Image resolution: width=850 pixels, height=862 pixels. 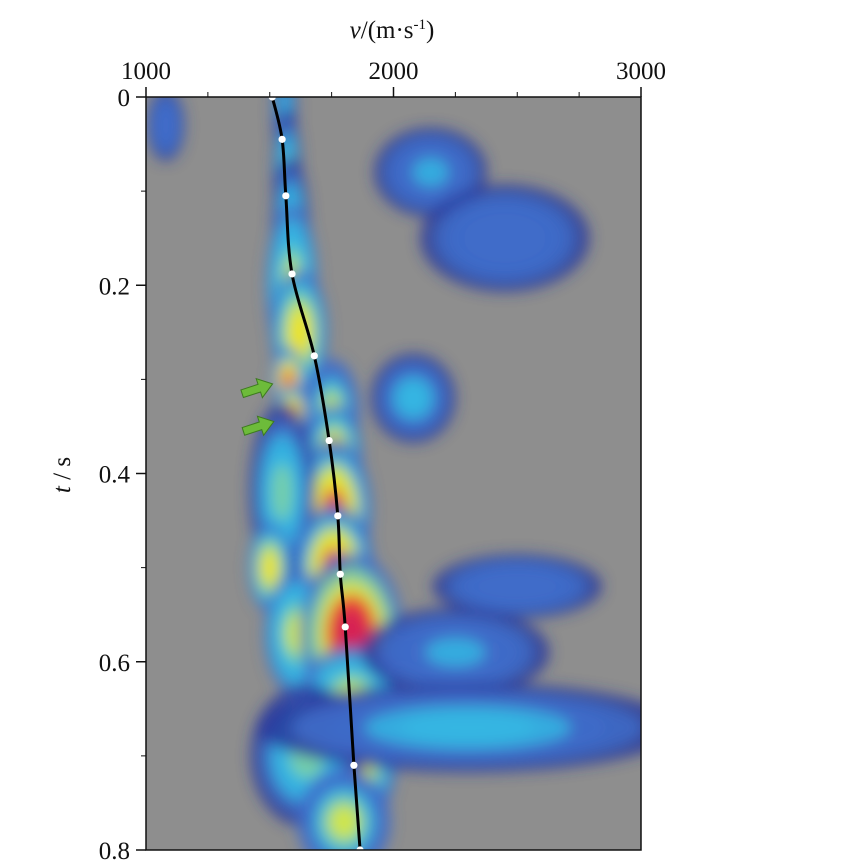 I want to click on y-axis: 0 0.2 0.4 0.6 0.8, so click(x=122, y=473).